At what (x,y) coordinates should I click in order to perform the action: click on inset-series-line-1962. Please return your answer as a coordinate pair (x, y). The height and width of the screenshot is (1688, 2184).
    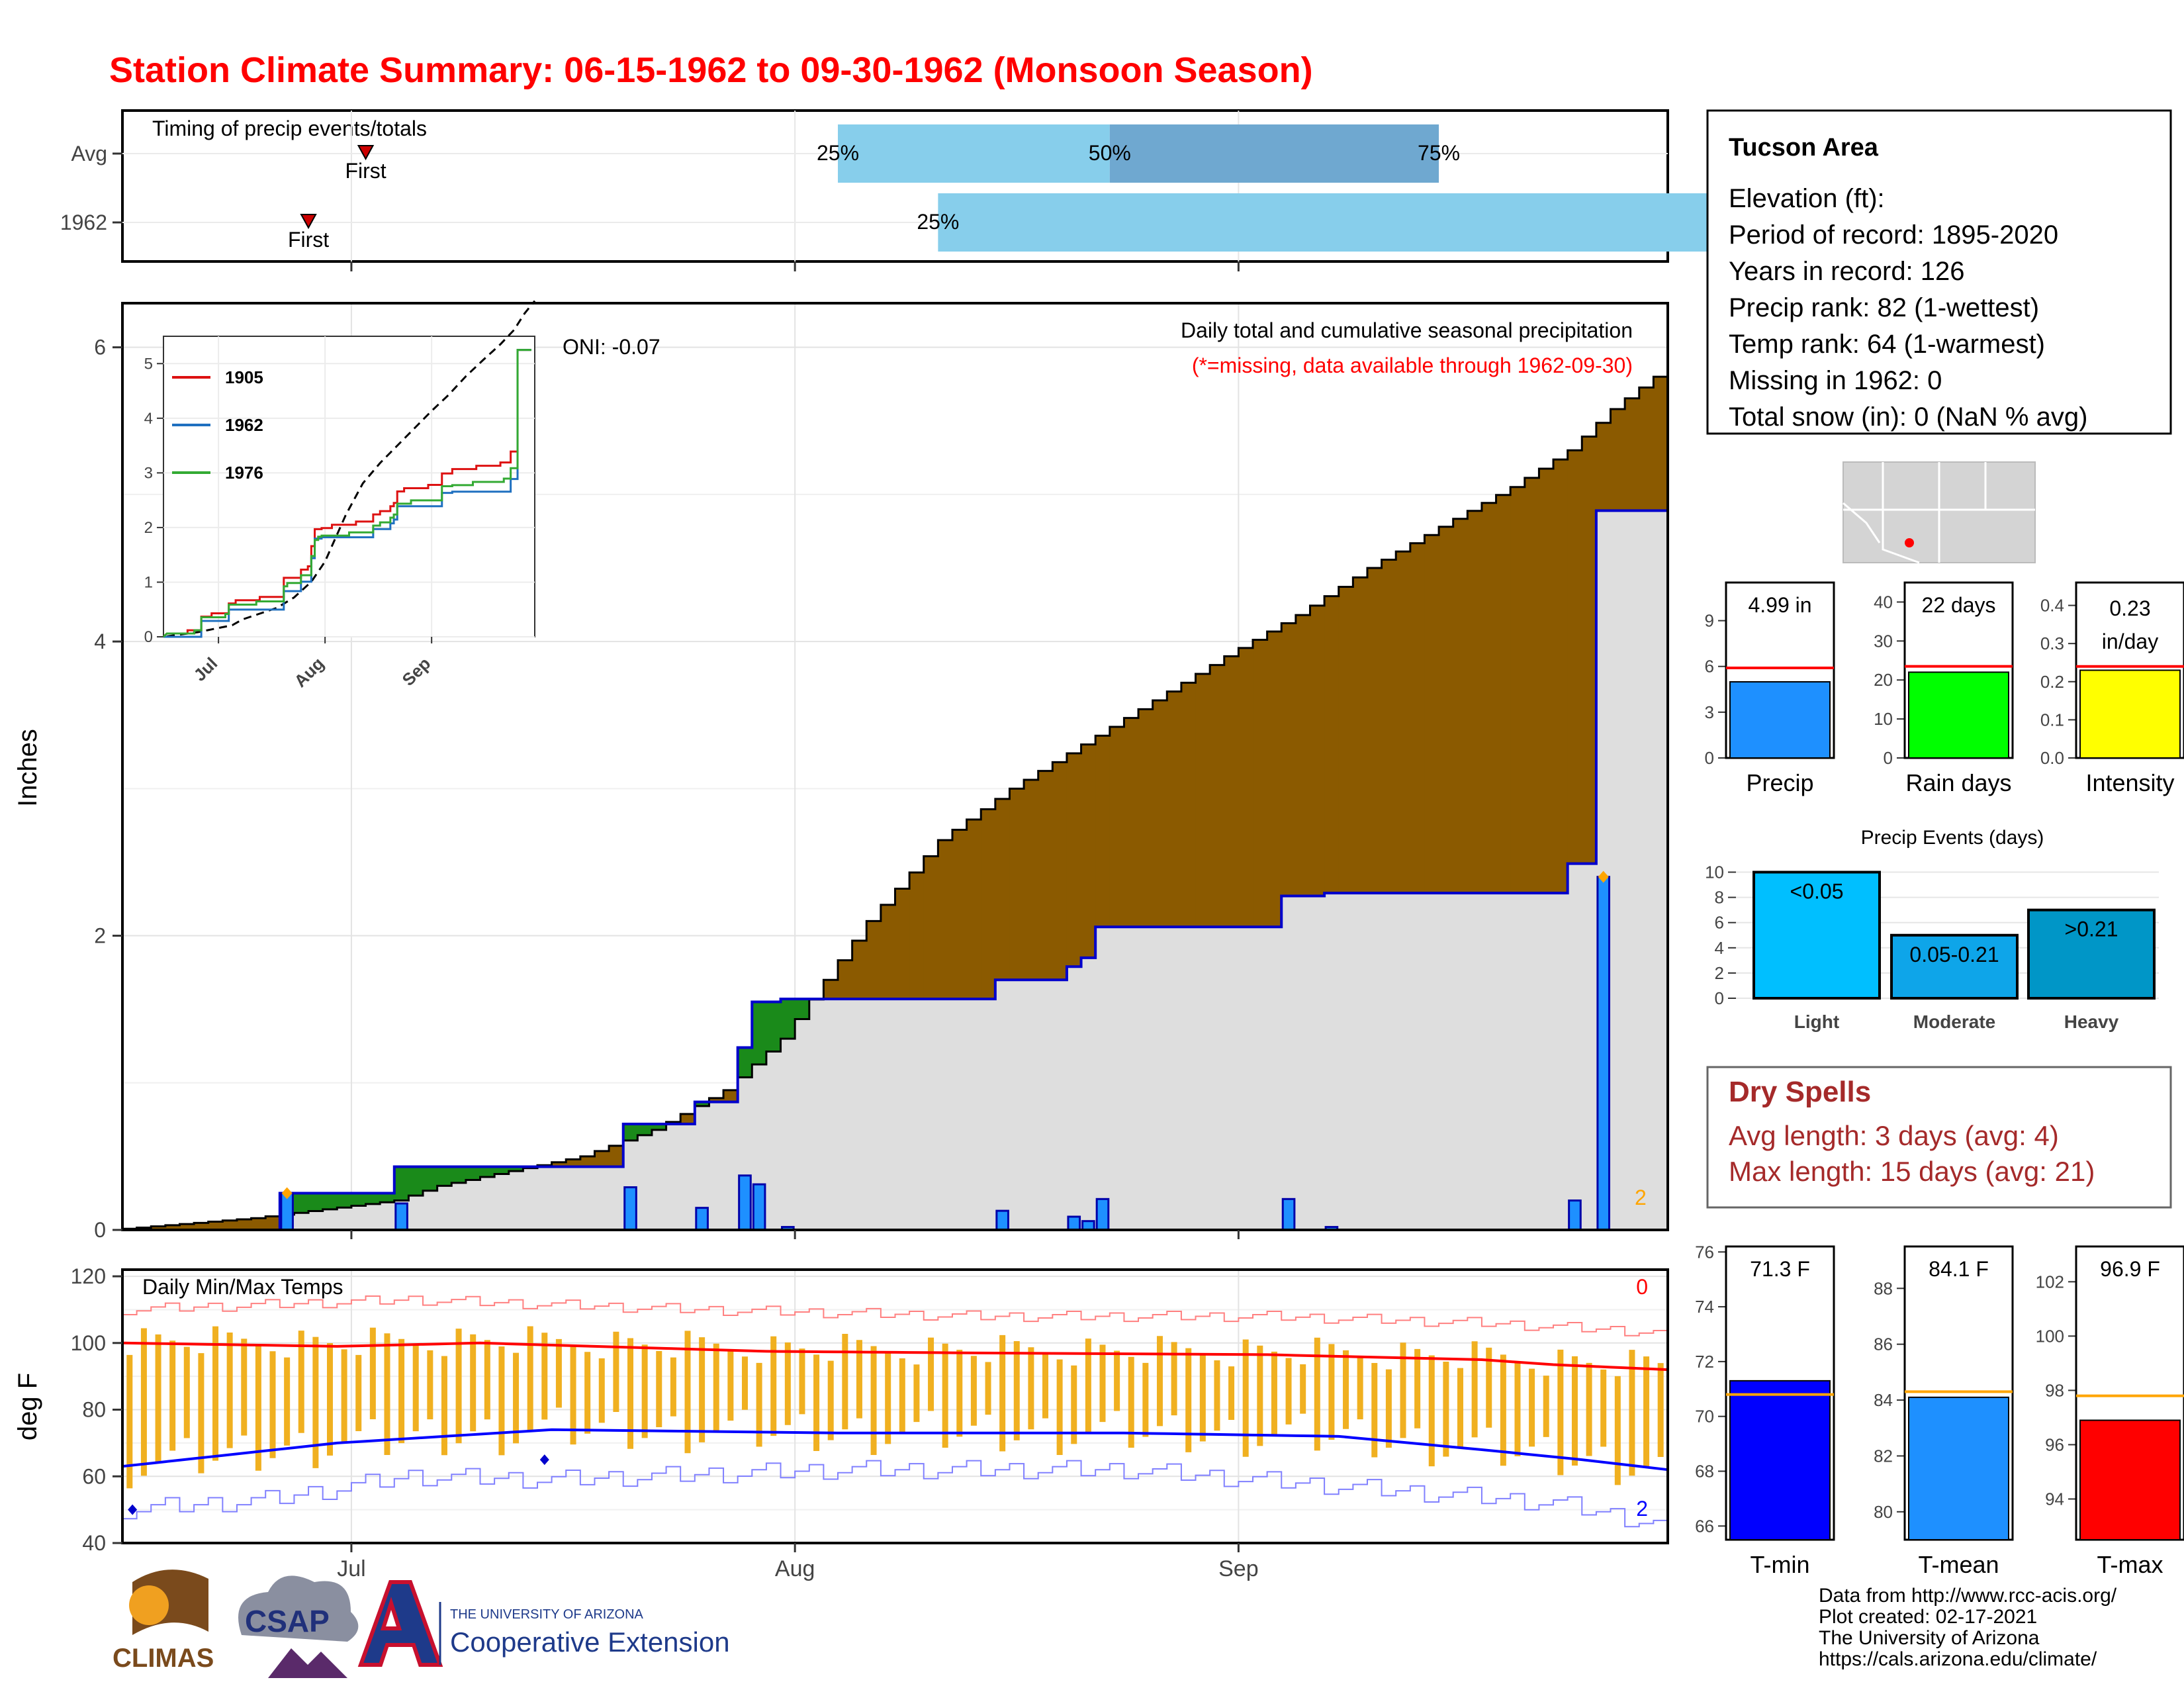
    Looking at the image, I should click on (347, 493).